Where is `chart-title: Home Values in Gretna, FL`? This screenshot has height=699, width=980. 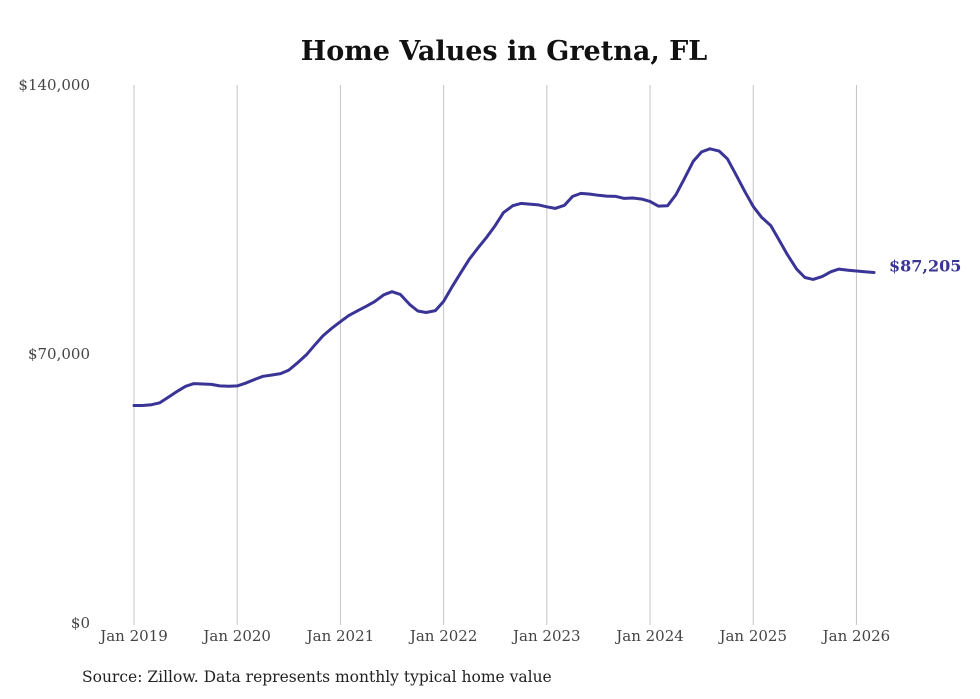
chart-title: Home Values in Gretna, FL is located at coordinates (504, 51).